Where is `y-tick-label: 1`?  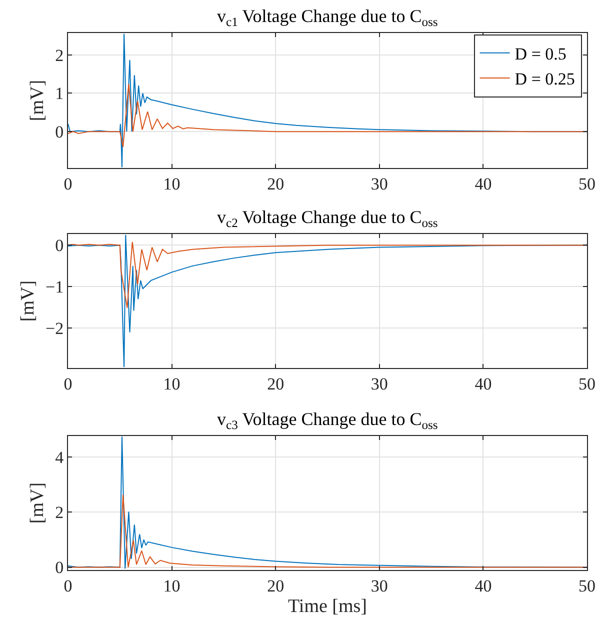 y-tick-label: 1 is located at coordinates (59, 94).